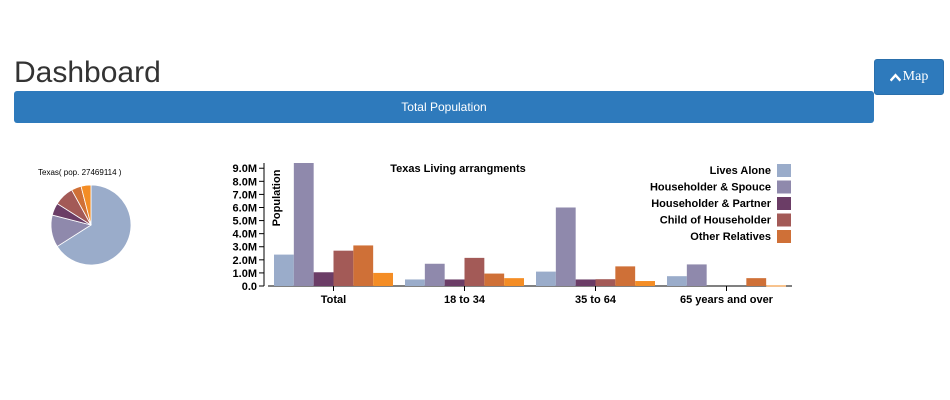 The height and width of the screenshot is (400, 950). Describe the element at coordinates (245, 169) in the screenshot. I see `y-tick-label: 9.0M` at that location.